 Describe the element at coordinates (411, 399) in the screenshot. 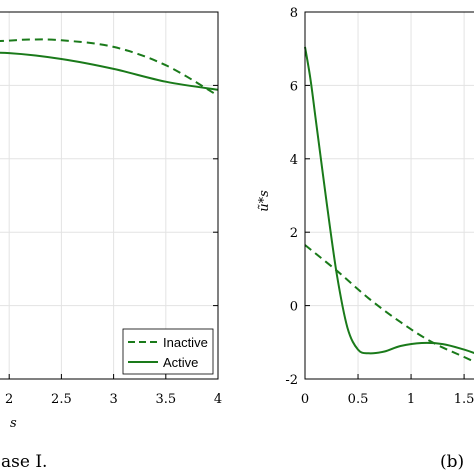

I see `x-tick-label: 1` at that location.